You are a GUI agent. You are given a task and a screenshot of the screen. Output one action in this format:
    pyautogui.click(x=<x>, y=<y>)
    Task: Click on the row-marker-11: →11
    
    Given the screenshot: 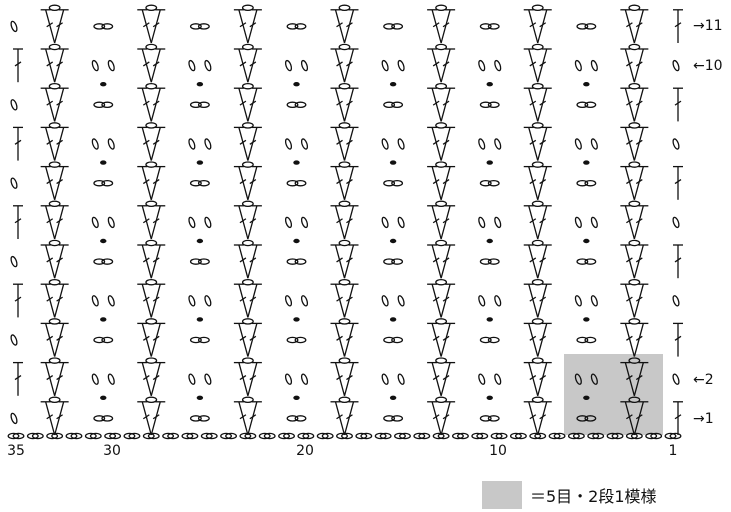 What is the action you would take?
    pyautogui.click(x=708, y=26)
    